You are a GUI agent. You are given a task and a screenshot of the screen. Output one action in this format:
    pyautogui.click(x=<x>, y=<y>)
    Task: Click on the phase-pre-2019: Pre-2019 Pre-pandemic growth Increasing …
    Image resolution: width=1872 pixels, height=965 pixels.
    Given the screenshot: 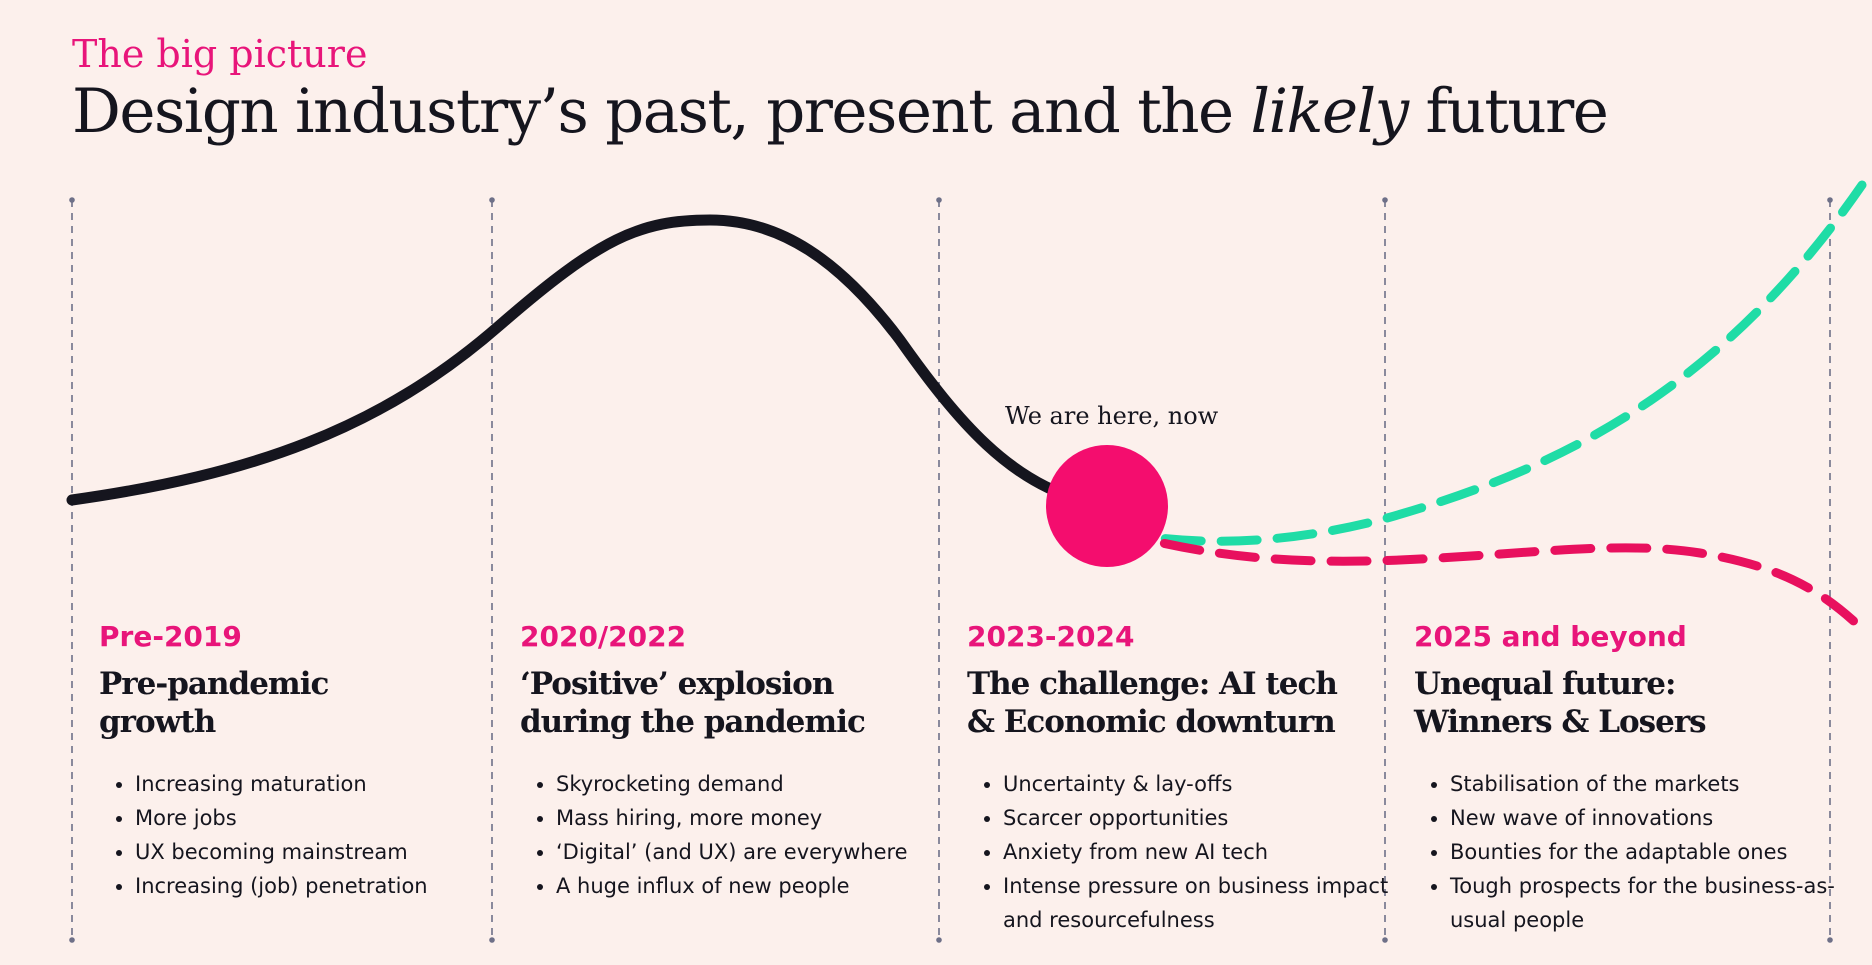 What is the action you would take?
    pyautogui.click(x=314, y=761)
    